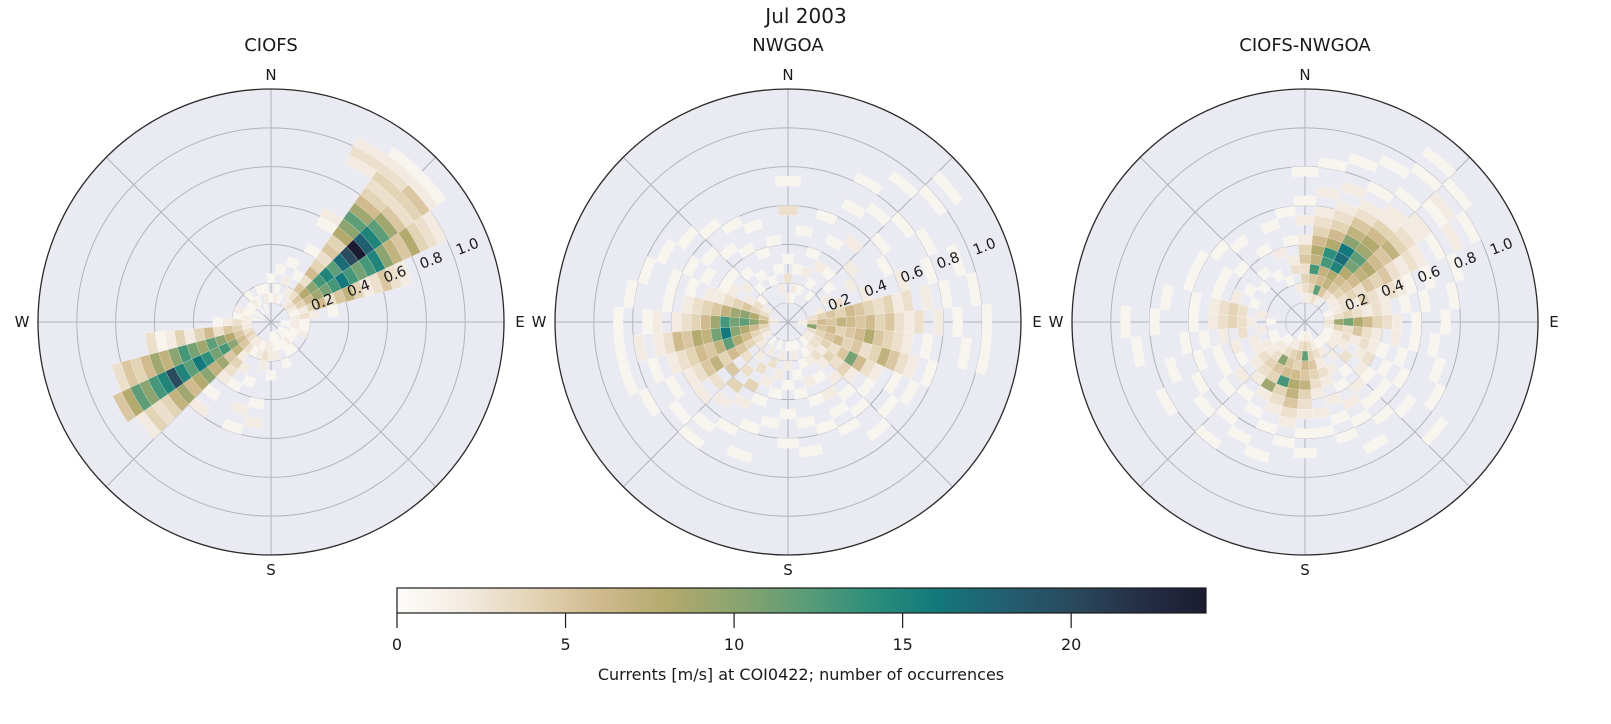 The width and height of the screenshot is (1611, 724). What do you see at coordinates (1305, 45) in the screenshot?
I see `panel-title-ciofs-nwgoa: CIOFS-NWGOA` at bounding box center [1305, 45].